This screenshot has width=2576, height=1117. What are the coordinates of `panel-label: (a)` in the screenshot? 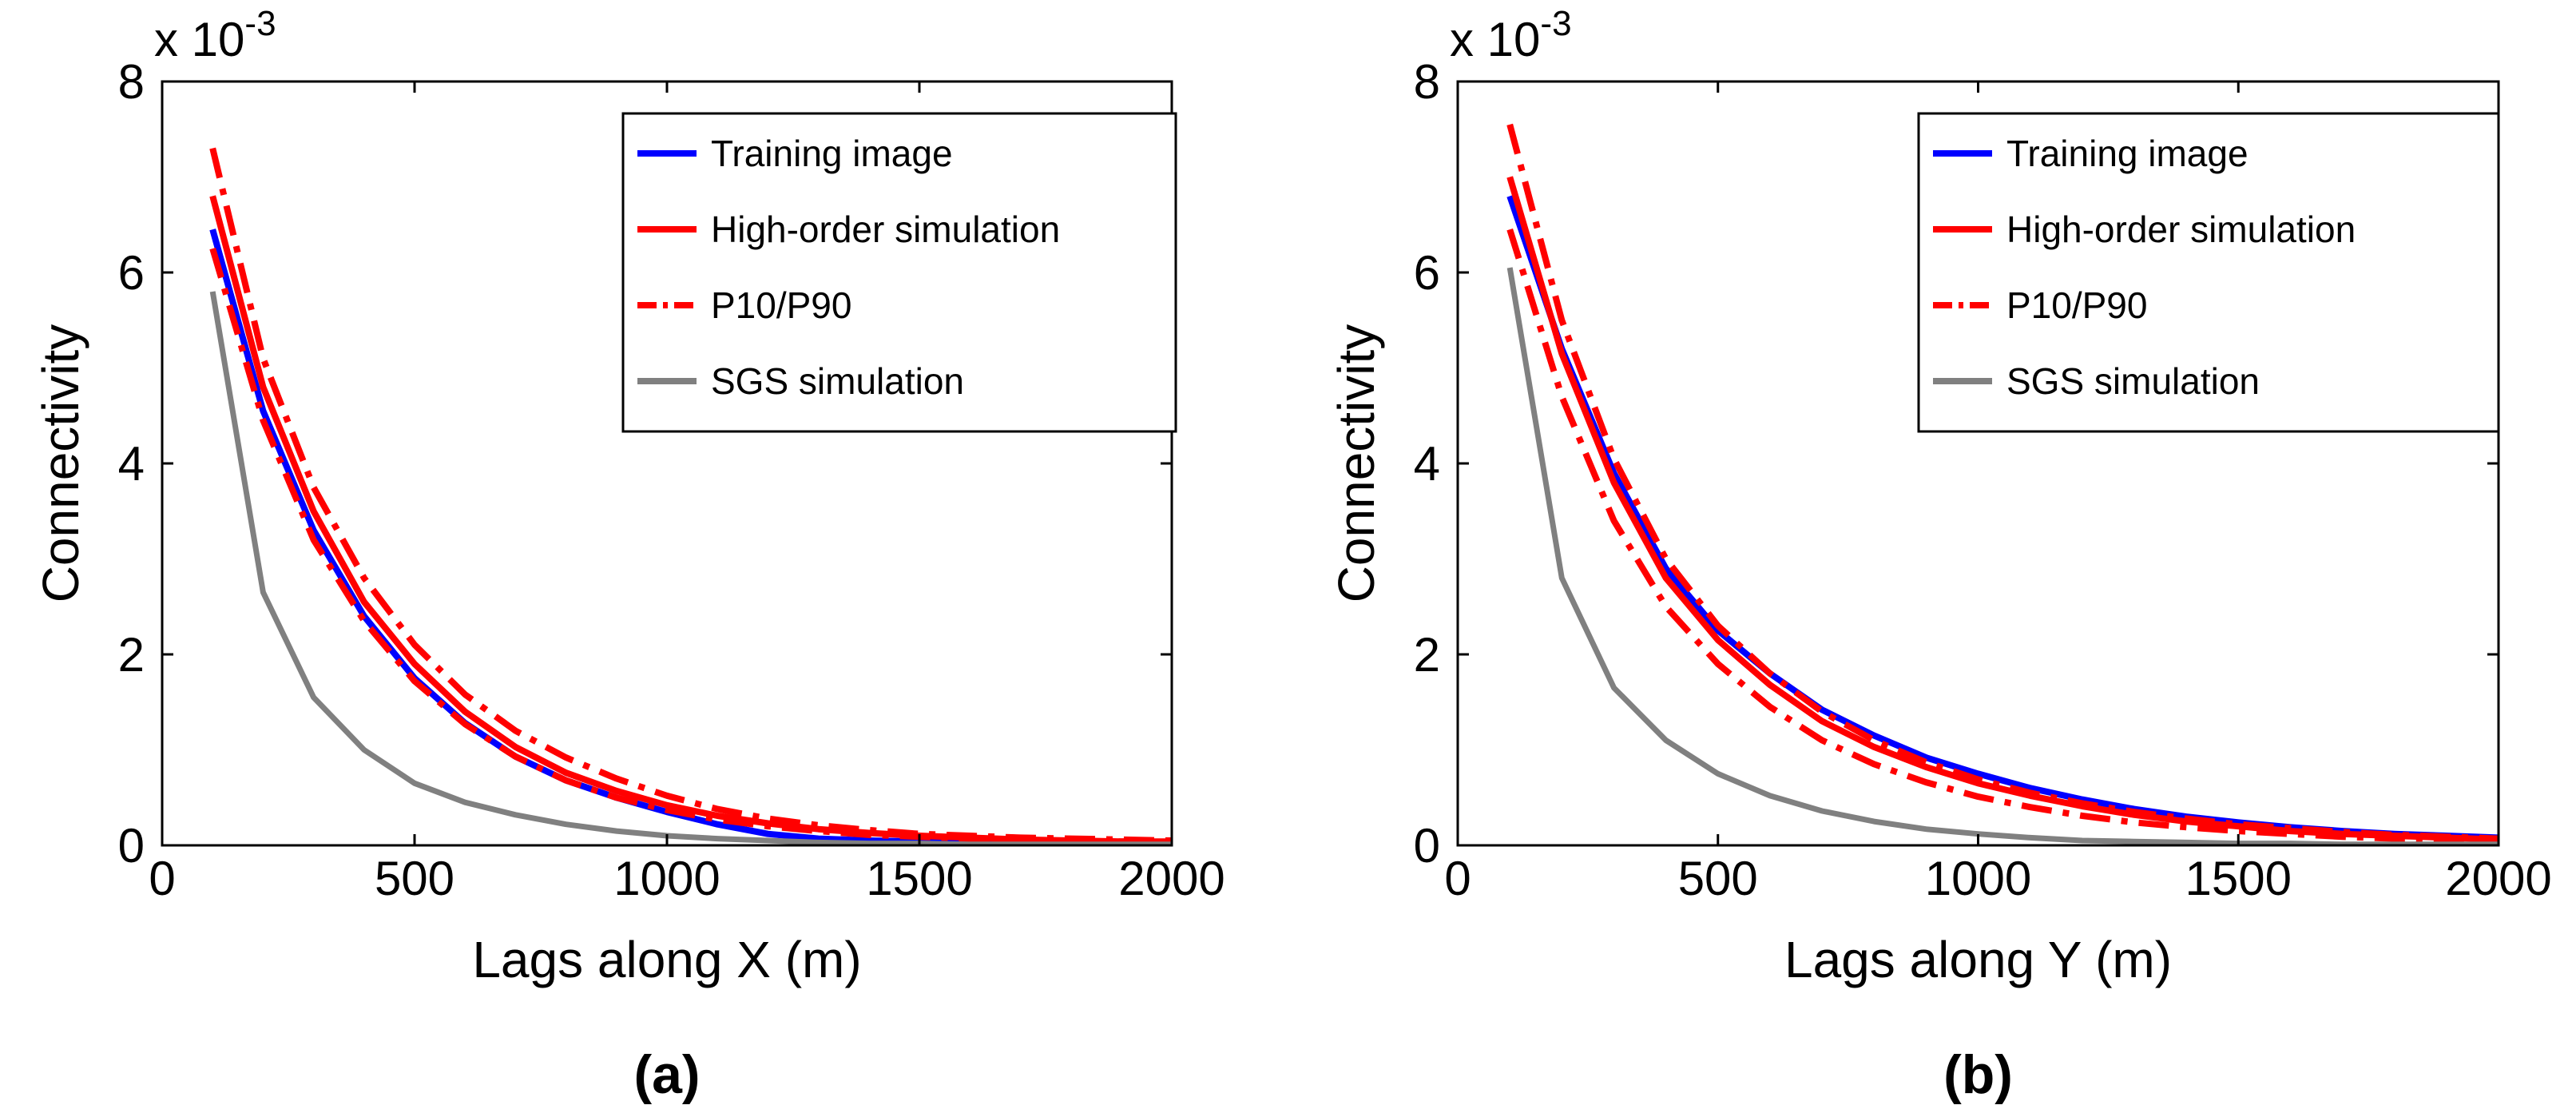 It's located at (666, 1074).